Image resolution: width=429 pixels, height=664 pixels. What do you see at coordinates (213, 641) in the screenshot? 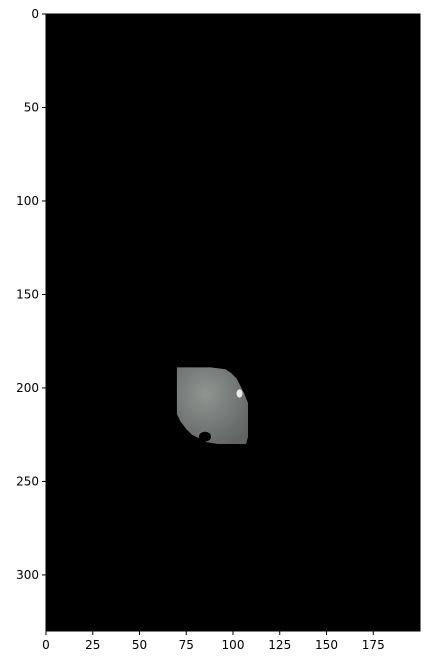
I see `x-axis: 0 25 50 75 100 125 150 175` at bounding box center [213, 641].